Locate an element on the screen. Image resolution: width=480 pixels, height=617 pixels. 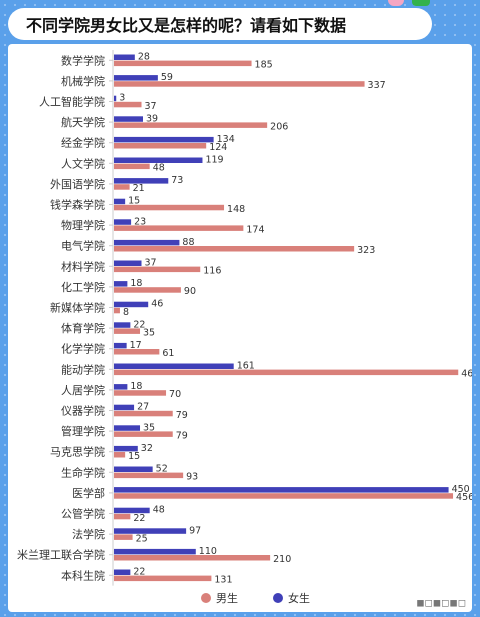
legend-label: 女生 is located at coordinates (299, 598).